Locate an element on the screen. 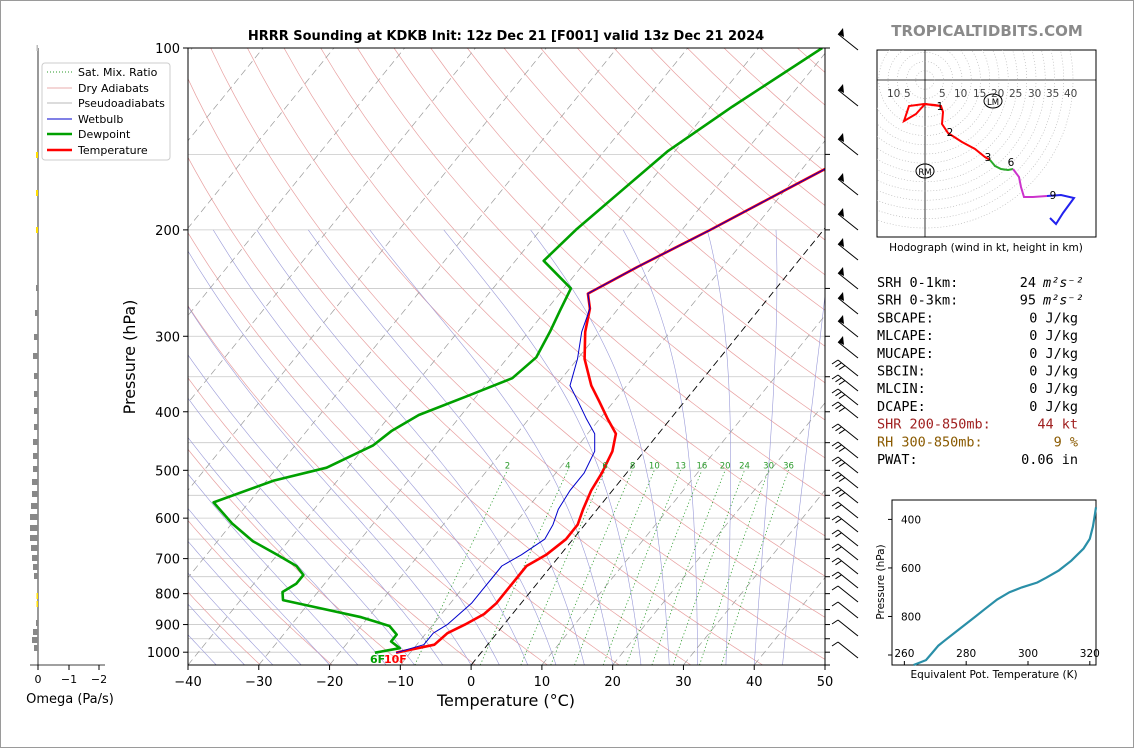 The width and height of the screenshot is (1134, 748). hodo-ring-label-2: 5 is located at coordinates (942, 94).